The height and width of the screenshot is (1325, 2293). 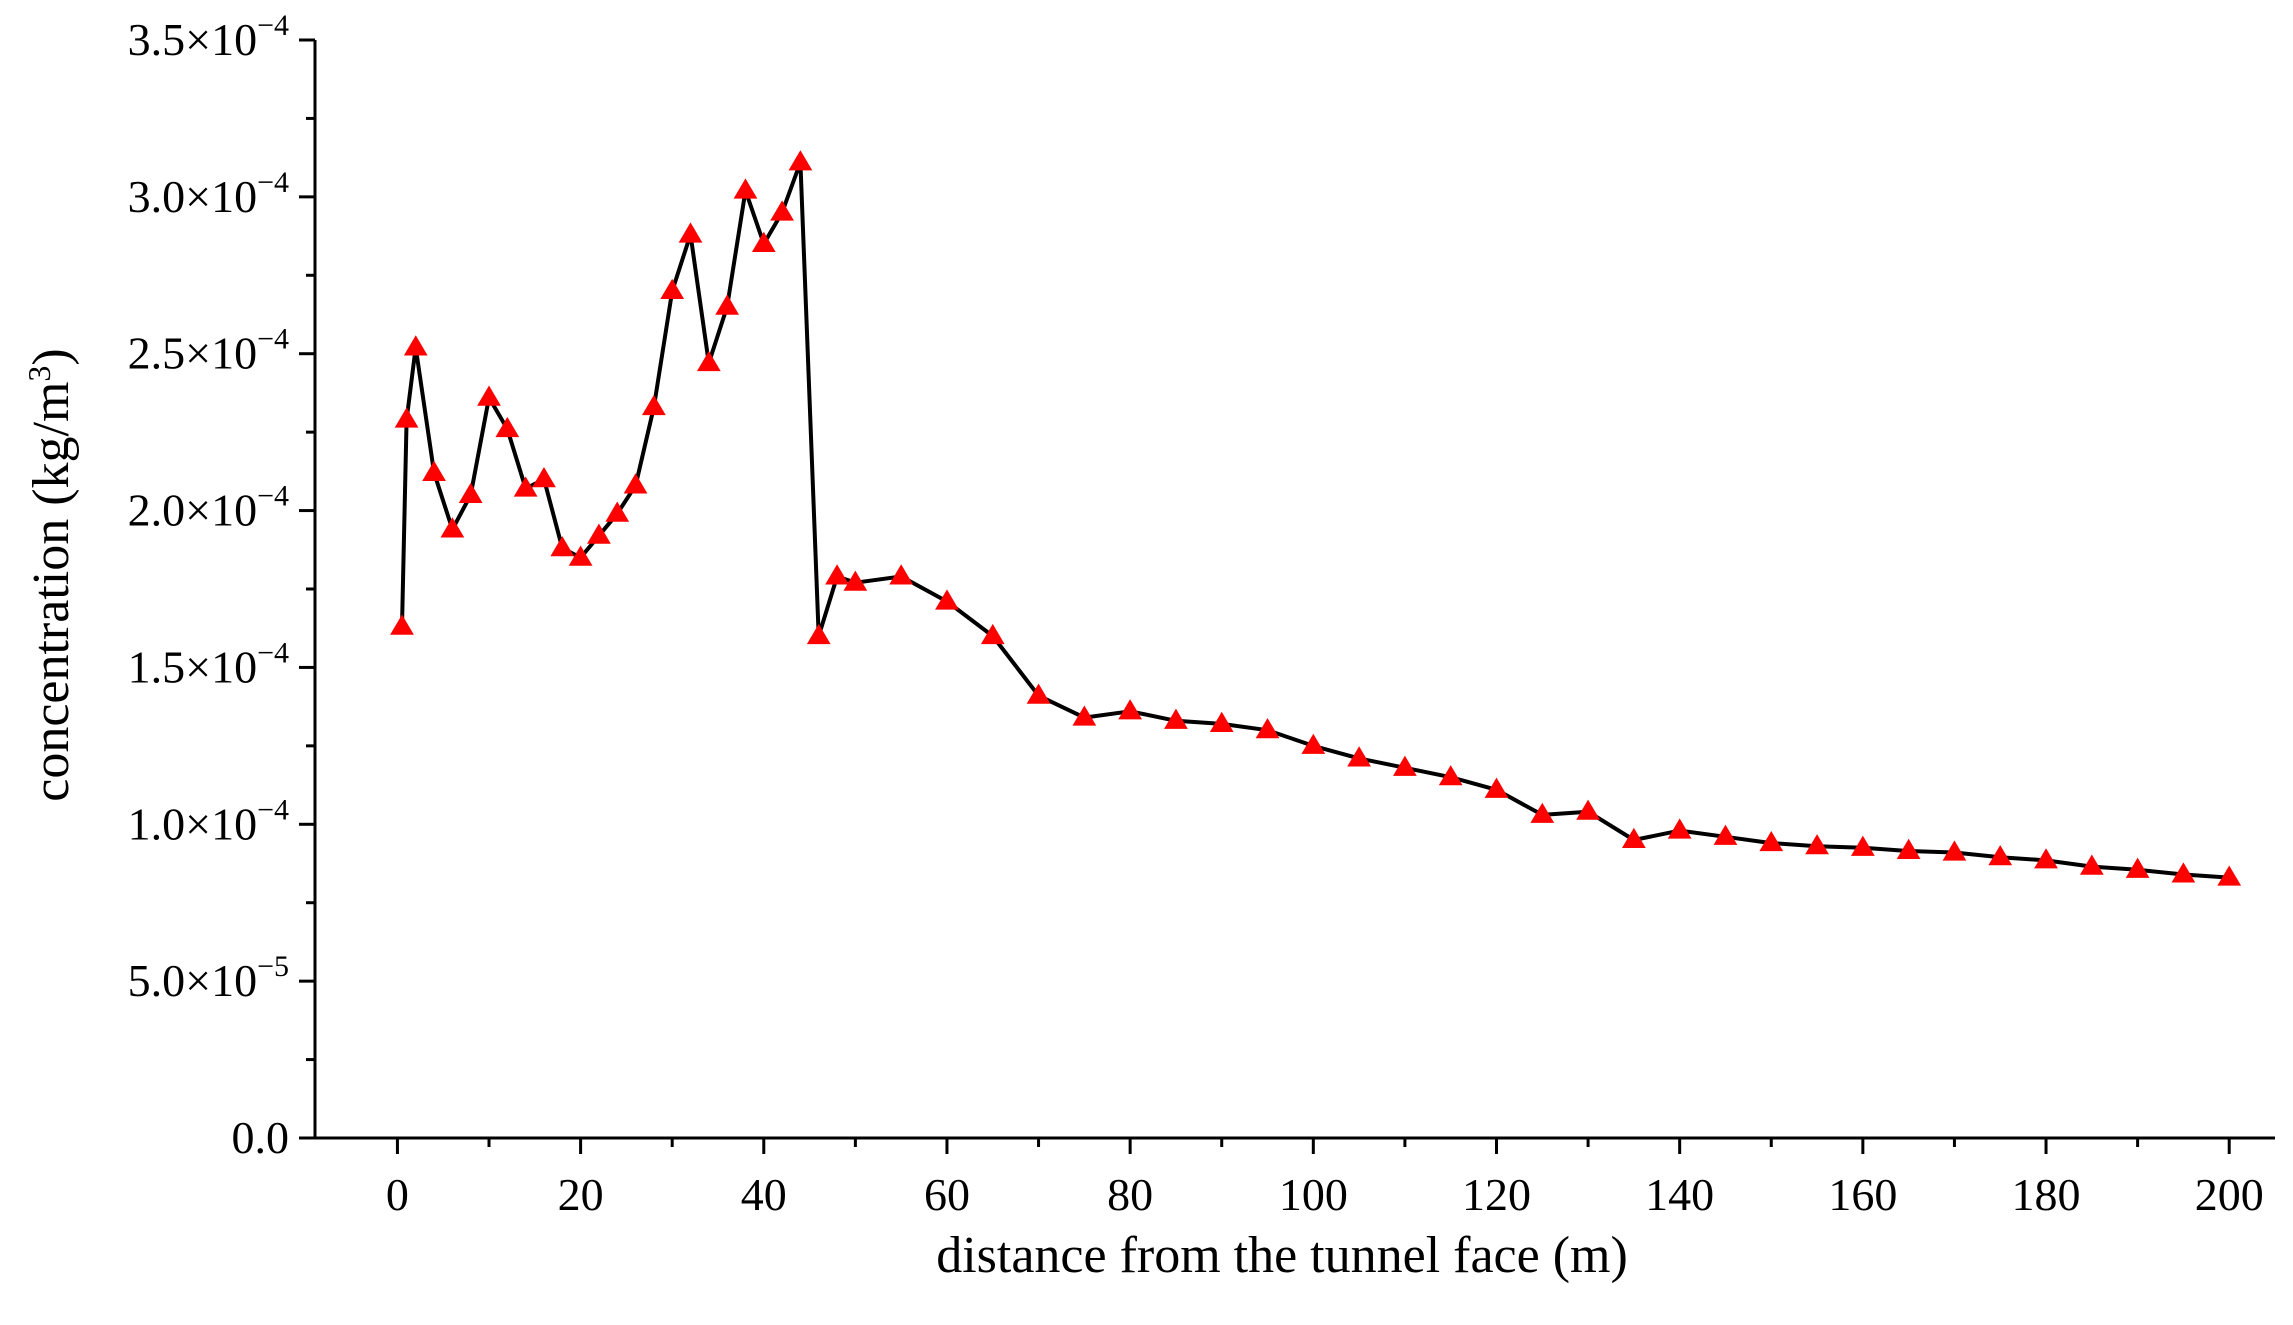 I want to click on x-tick-label: 160, so click(x=1862, y=1194).